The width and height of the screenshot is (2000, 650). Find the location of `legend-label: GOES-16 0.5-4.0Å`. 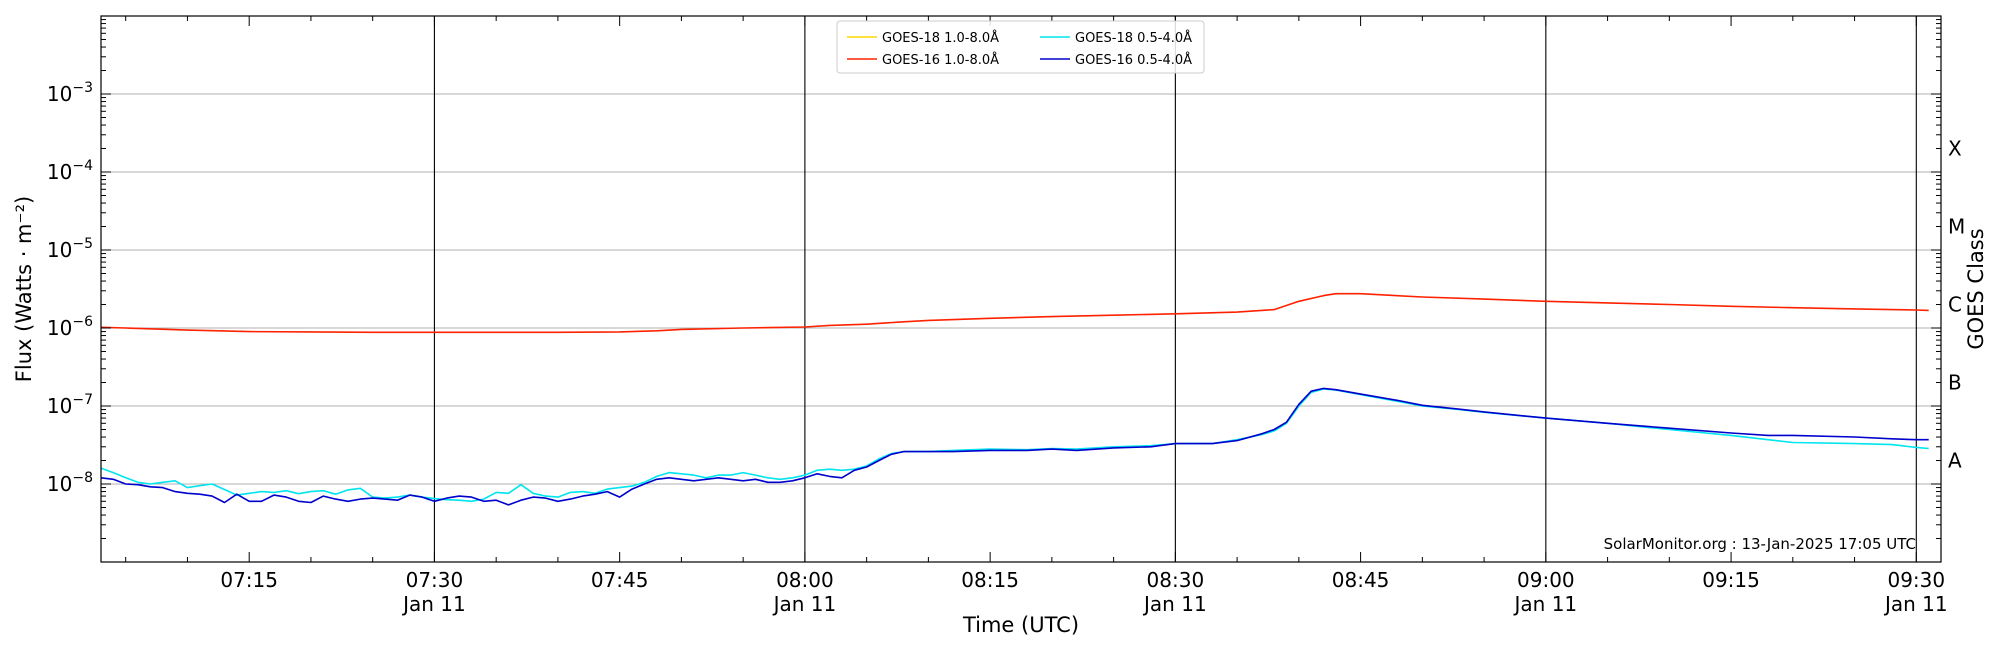

legend-label: GOES-16 0.5-4.0Å is located at coordinates (1133, 60).